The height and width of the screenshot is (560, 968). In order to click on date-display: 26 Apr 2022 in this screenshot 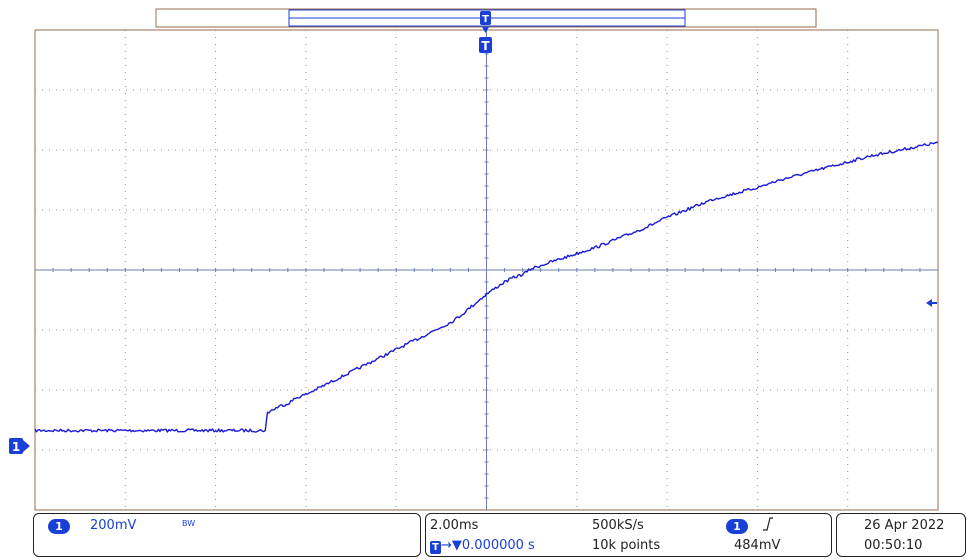, I will do `click(904, 525)`.